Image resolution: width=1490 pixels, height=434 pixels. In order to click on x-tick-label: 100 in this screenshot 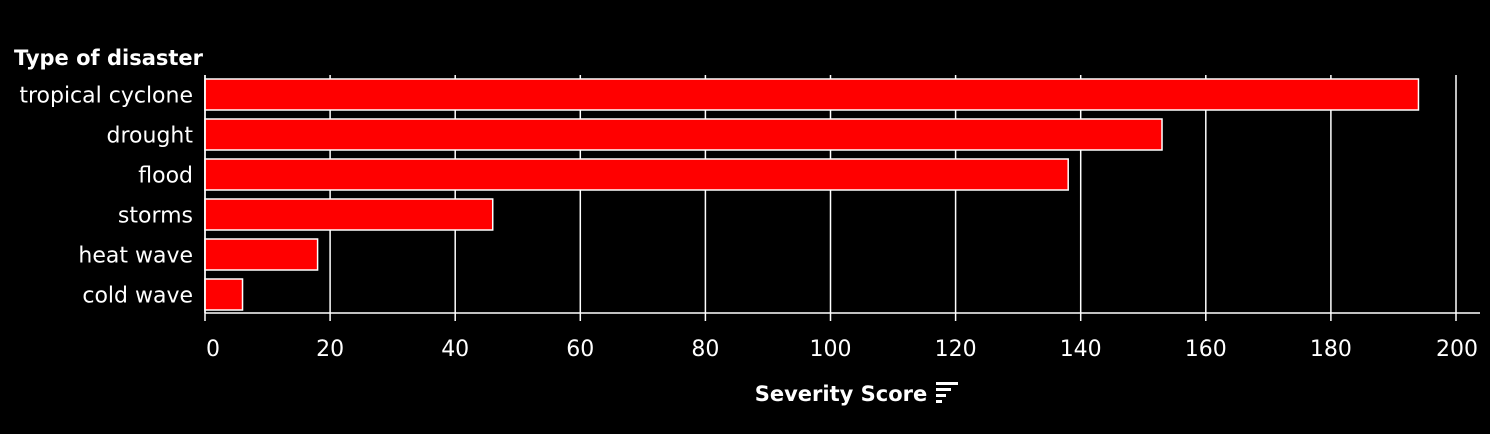, I will do `click(831, 349)`.